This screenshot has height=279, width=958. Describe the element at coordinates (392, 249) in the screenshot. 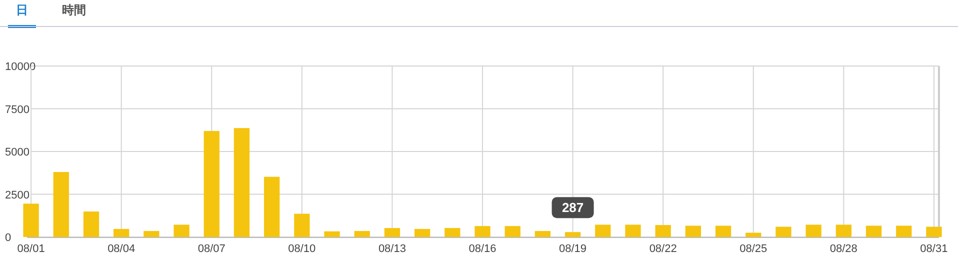

I see `x-tick-label: 08/13` at that location.